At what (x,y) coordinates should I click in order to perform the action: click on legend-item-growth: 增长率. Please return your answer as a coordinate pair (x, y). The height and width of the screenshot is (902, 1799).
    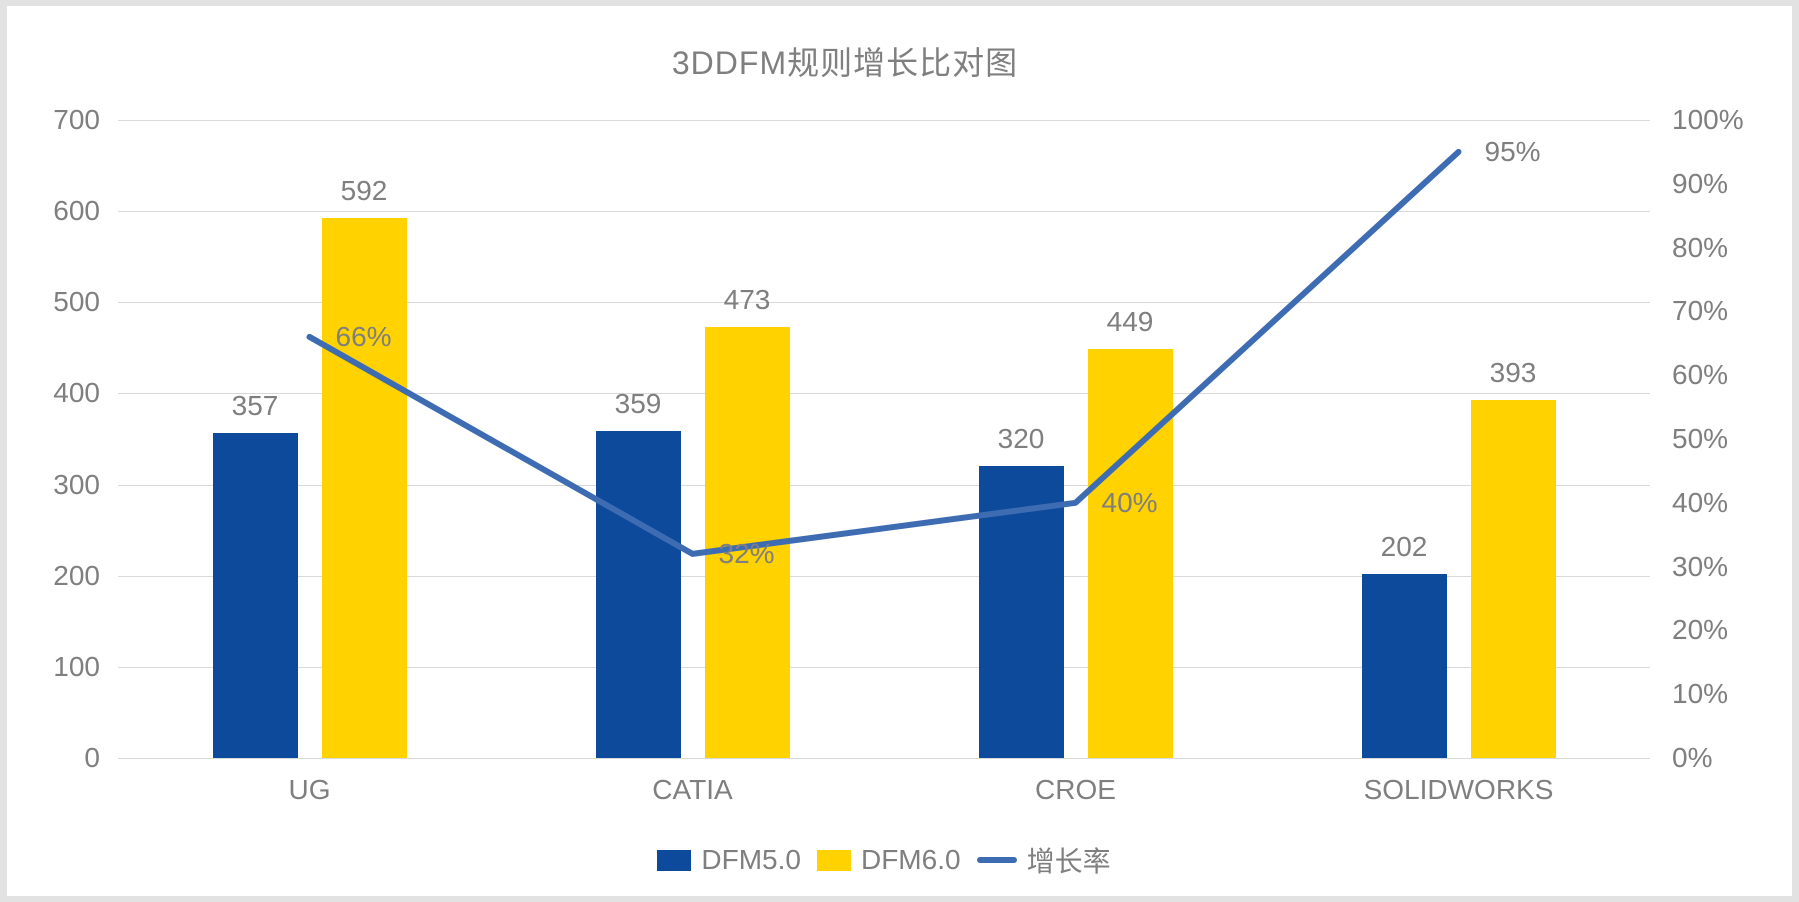
    Looking at the image, I should click on (1043, 860).